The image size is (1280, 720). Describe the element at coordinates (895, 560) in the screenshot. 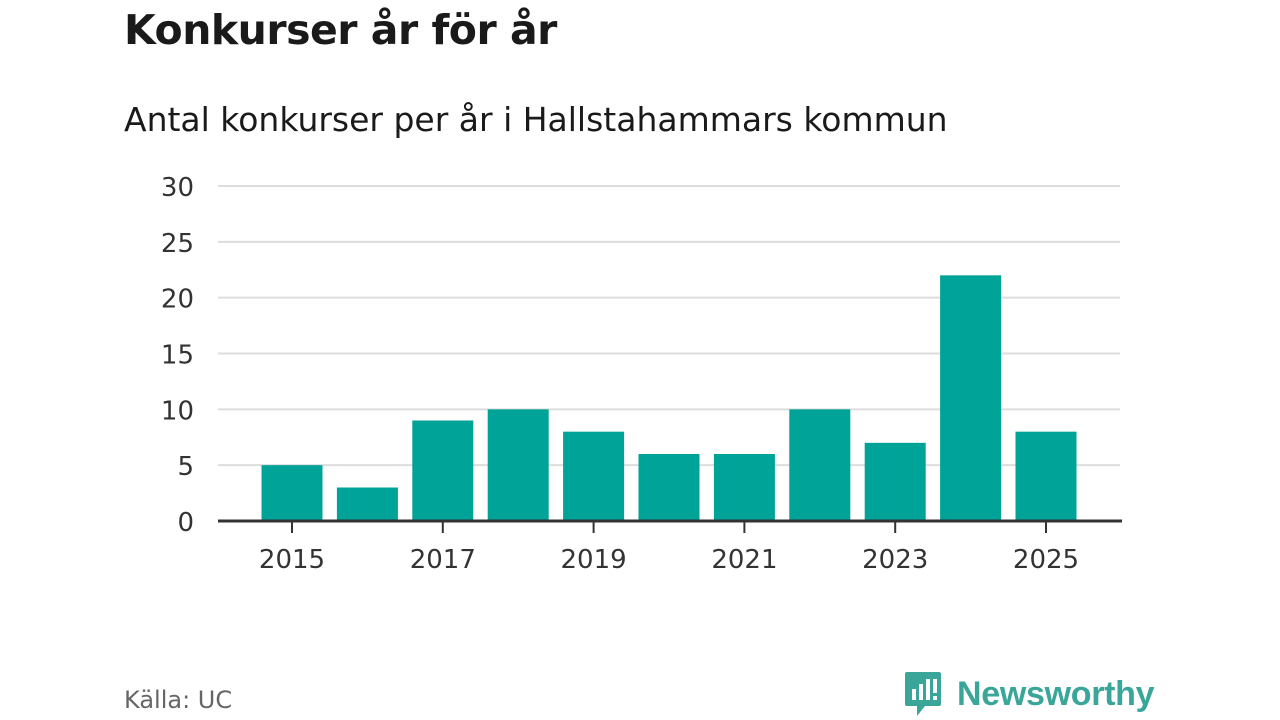

I see `x-tick-label: 2023` at that location.